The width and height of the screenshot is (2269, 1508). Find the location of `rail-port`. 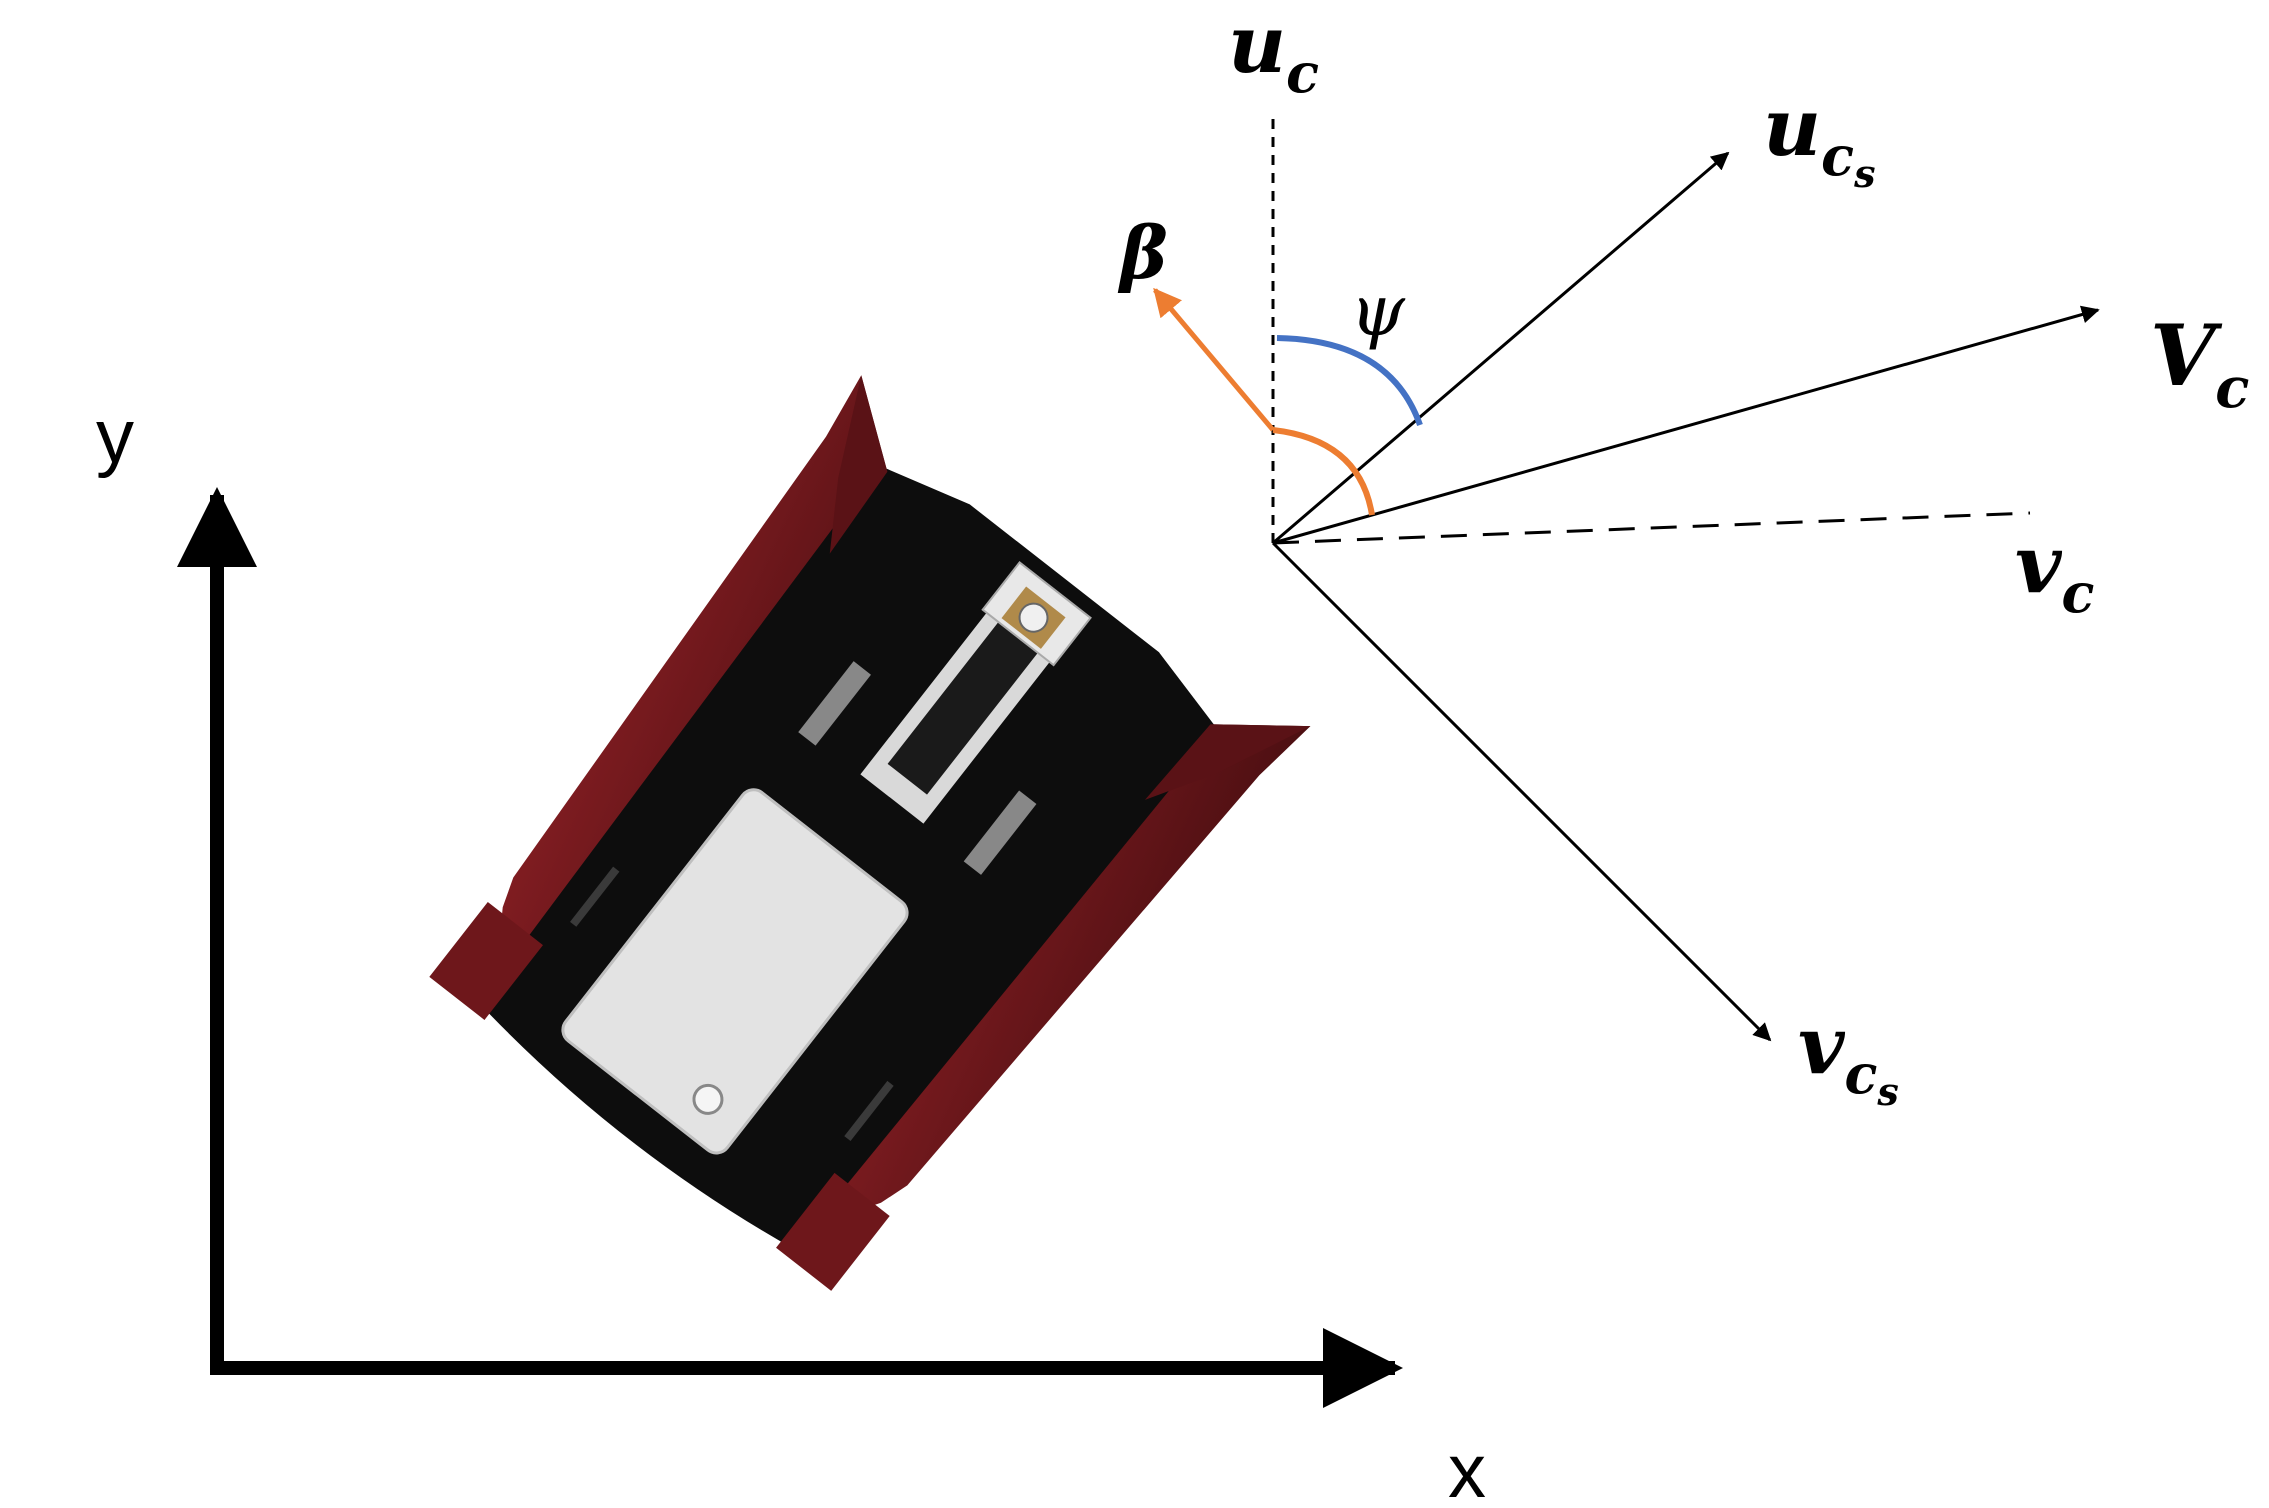

rail-port is located at coordinates (595, 896).